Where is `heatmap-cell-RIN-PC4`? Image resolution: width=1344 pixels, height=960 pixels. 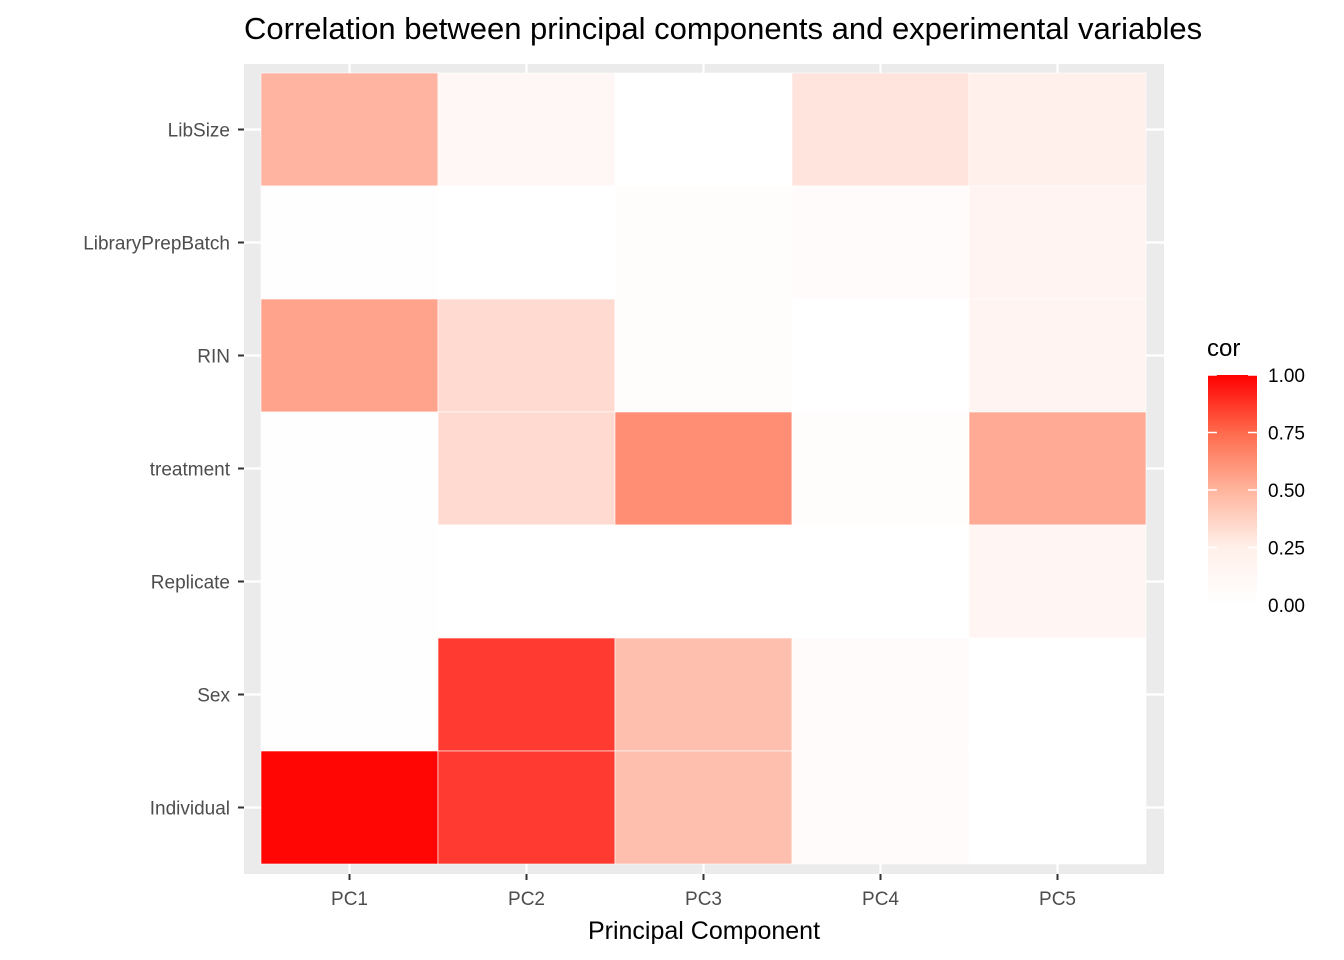 heatmap-cell-RIN-PC4 is located at coordinates (880, 355).